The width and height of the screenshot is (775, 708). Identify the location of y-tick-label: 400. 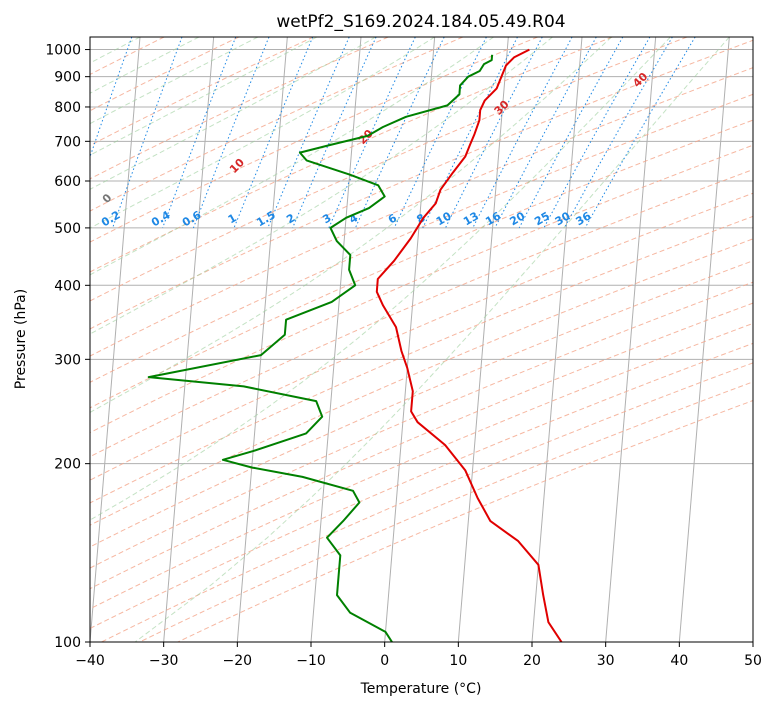
(67, 286).